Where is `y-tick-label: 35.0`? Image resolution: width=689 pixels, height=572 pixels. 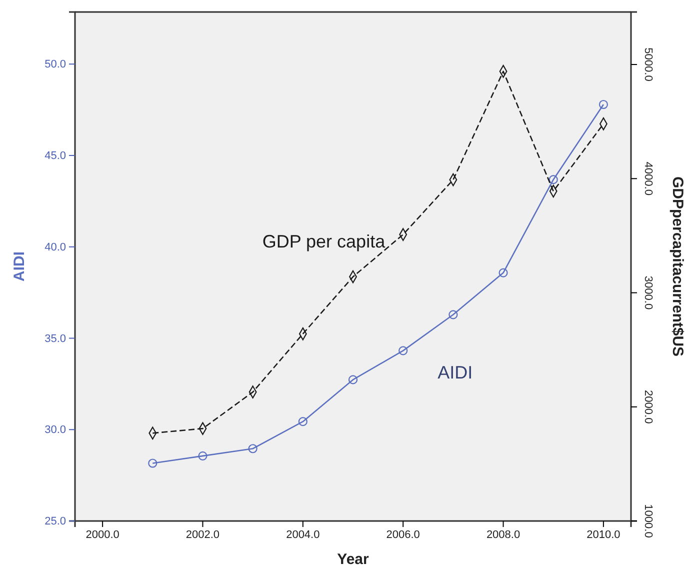 y-tick-label: 35.0 is located at coordinates (55, 338).